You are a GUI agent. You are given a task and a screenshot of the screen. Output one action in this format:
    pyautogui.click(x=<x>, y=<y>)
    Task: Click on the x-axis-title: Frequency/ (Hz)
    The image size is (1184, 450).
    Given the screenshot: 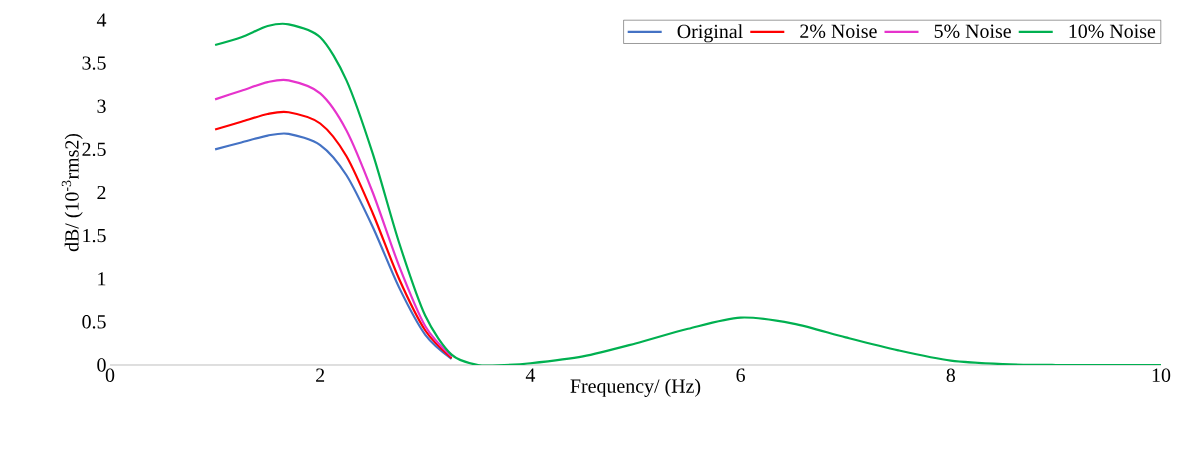 What is the action you would take?
    pyautogui.click(x=635, y=387)
    